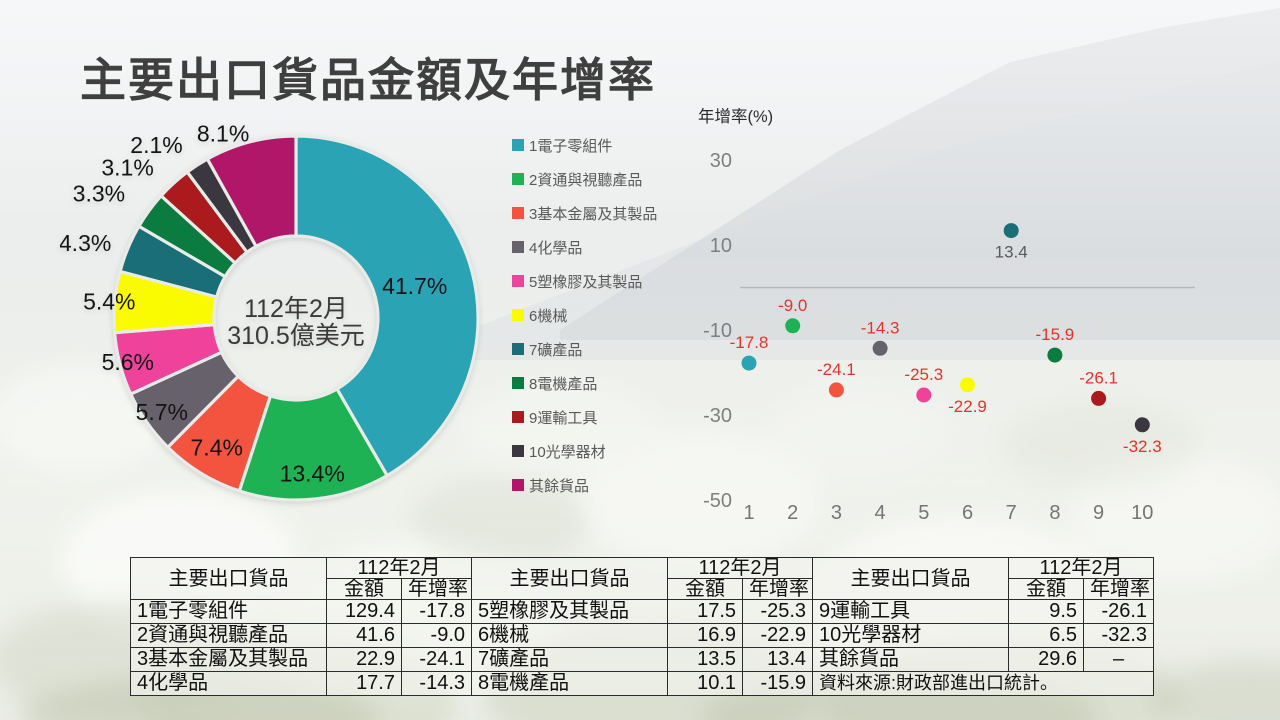 Image resolution: width=1280 pixels, height=720 pixels. Describe the element at coordinates (1011, 513) in the screenshot. I see `x-axis-tick: 7` at that location.